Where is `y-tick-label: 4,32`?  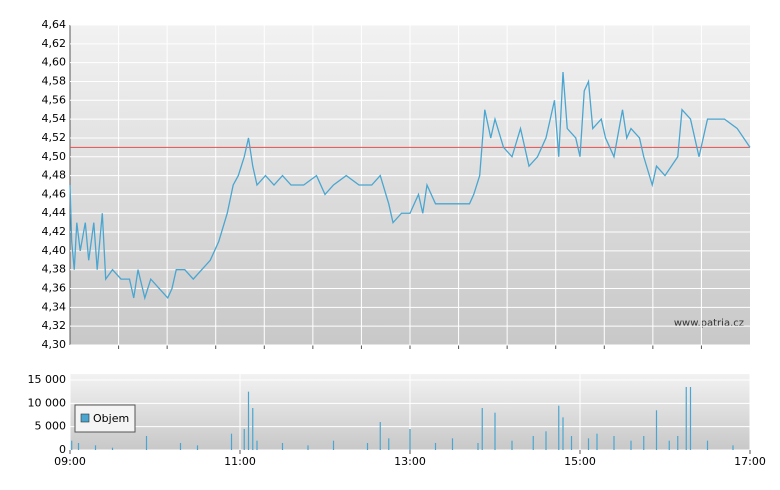 y-tick-label: 4,32 is located at coordinates (54, 325).